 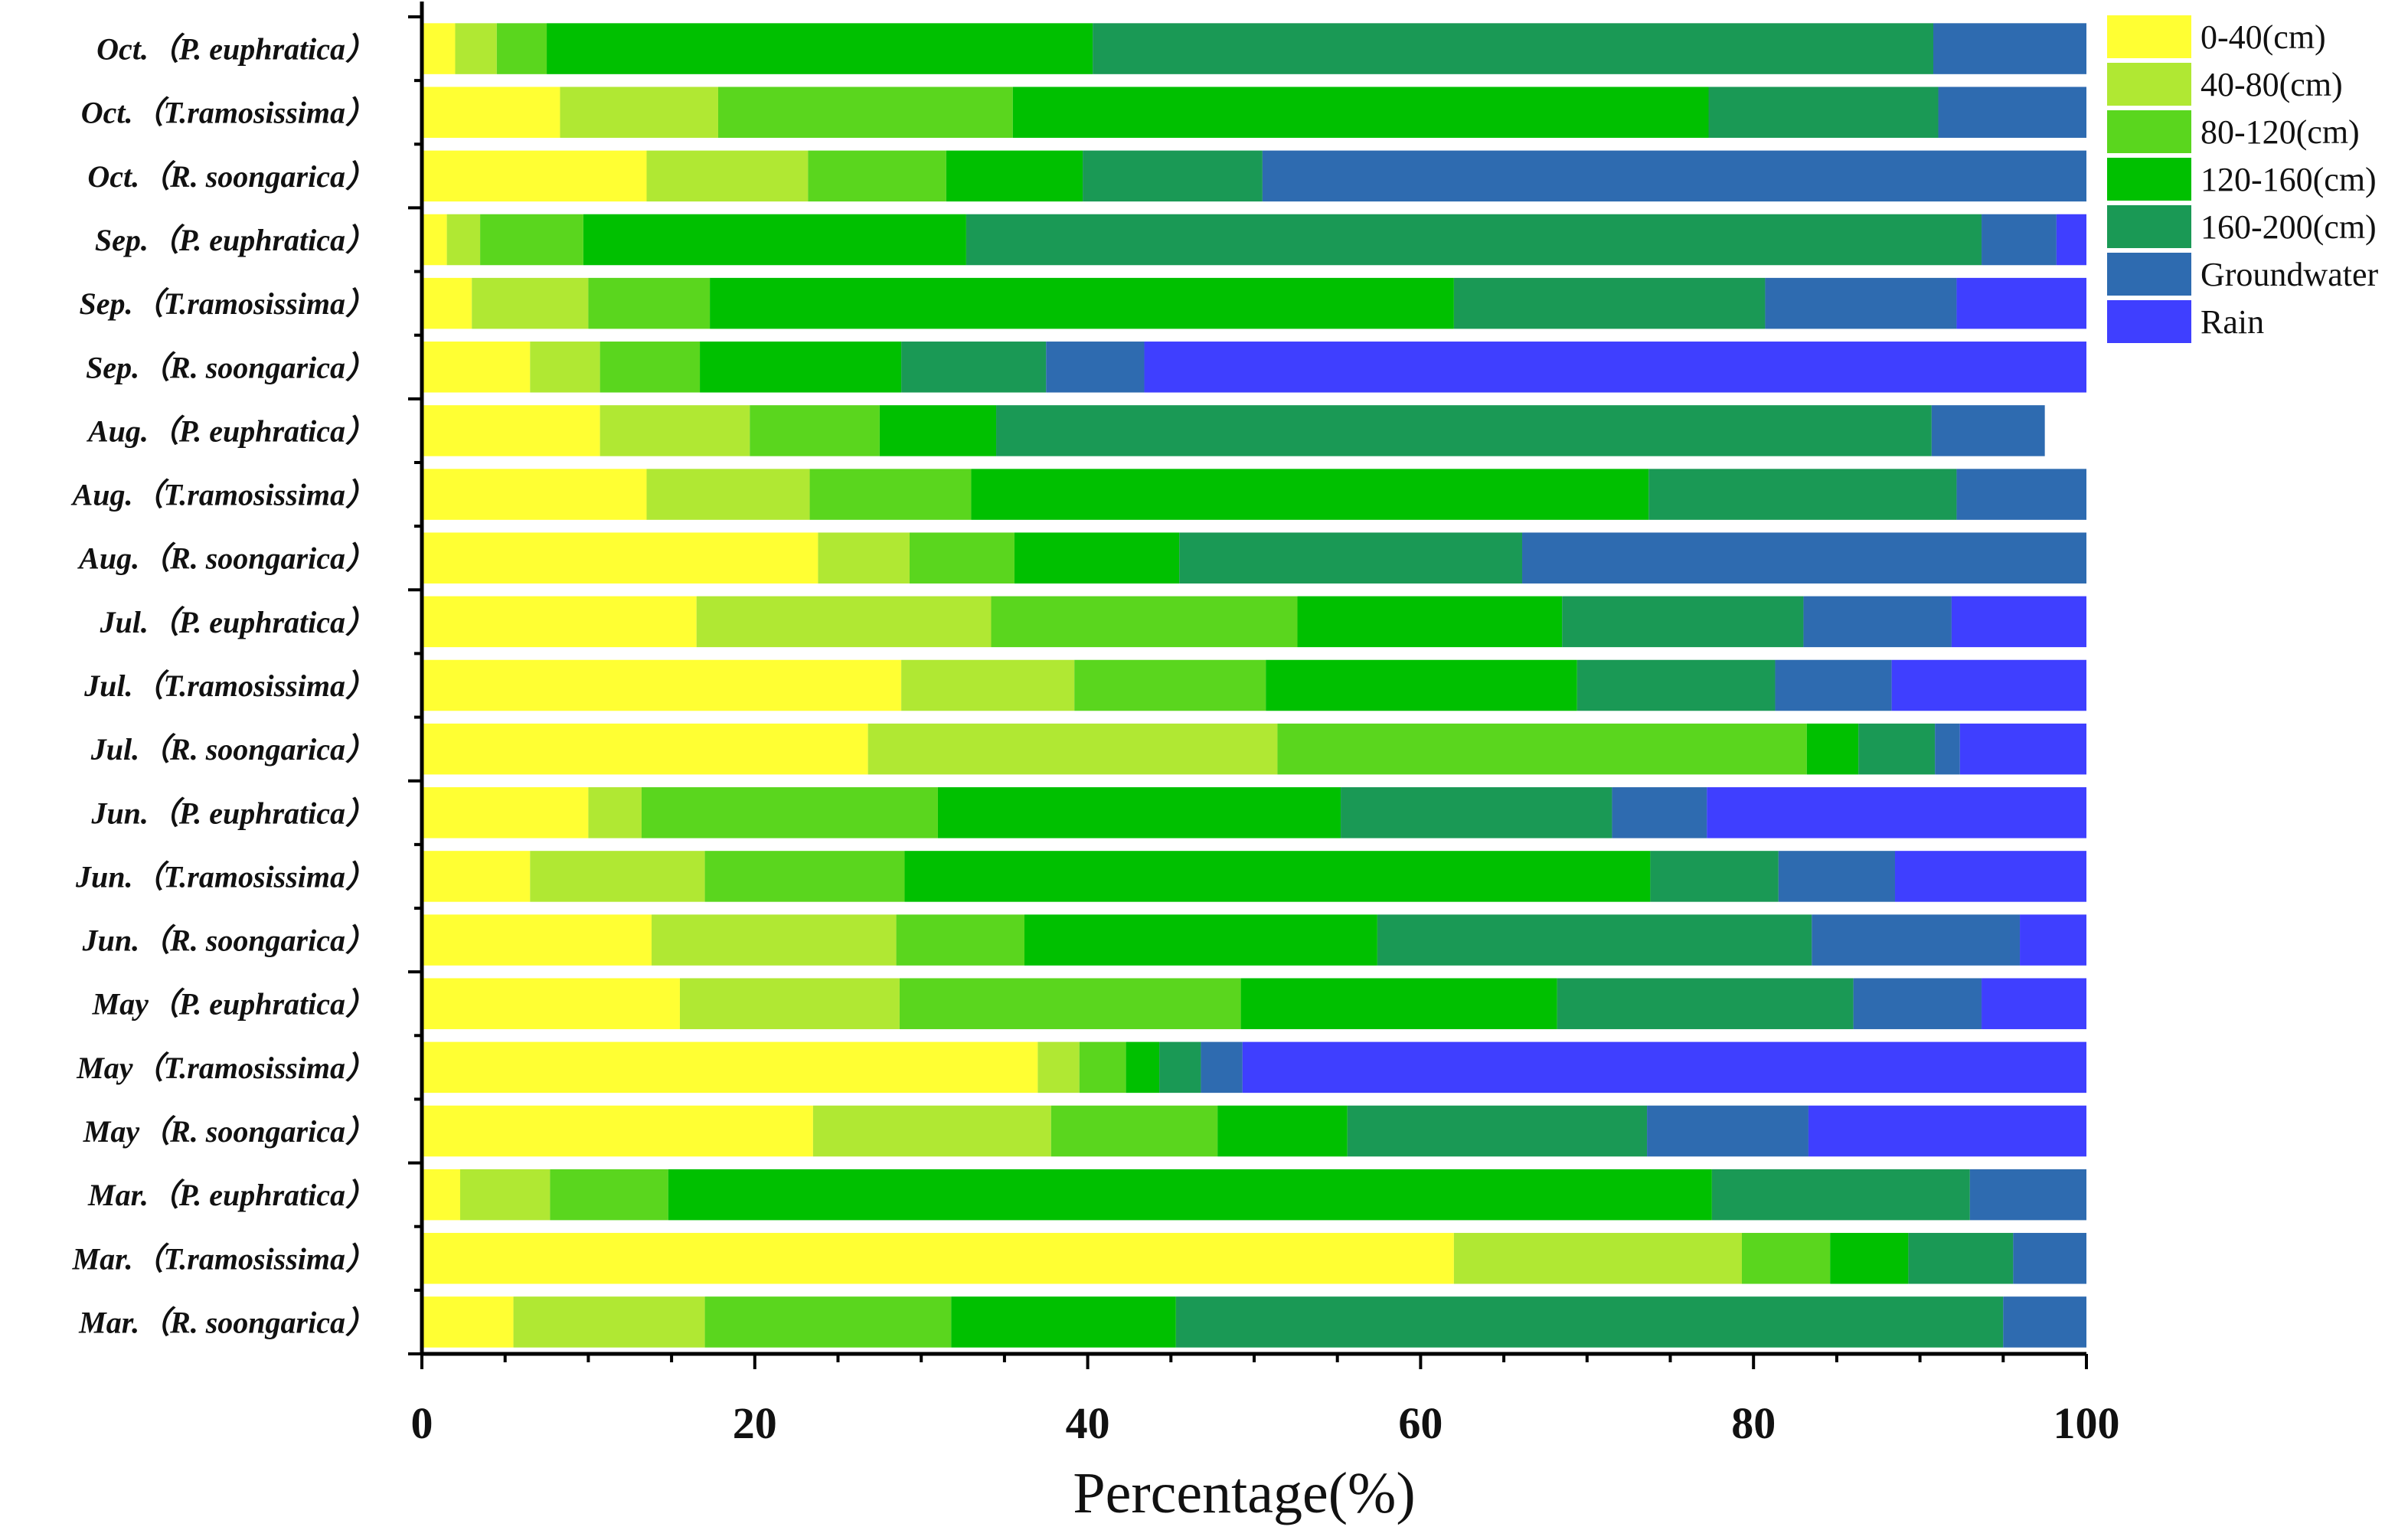 I want to click on category-label: May（R. soongarica）, so click(x=229, y=1131).